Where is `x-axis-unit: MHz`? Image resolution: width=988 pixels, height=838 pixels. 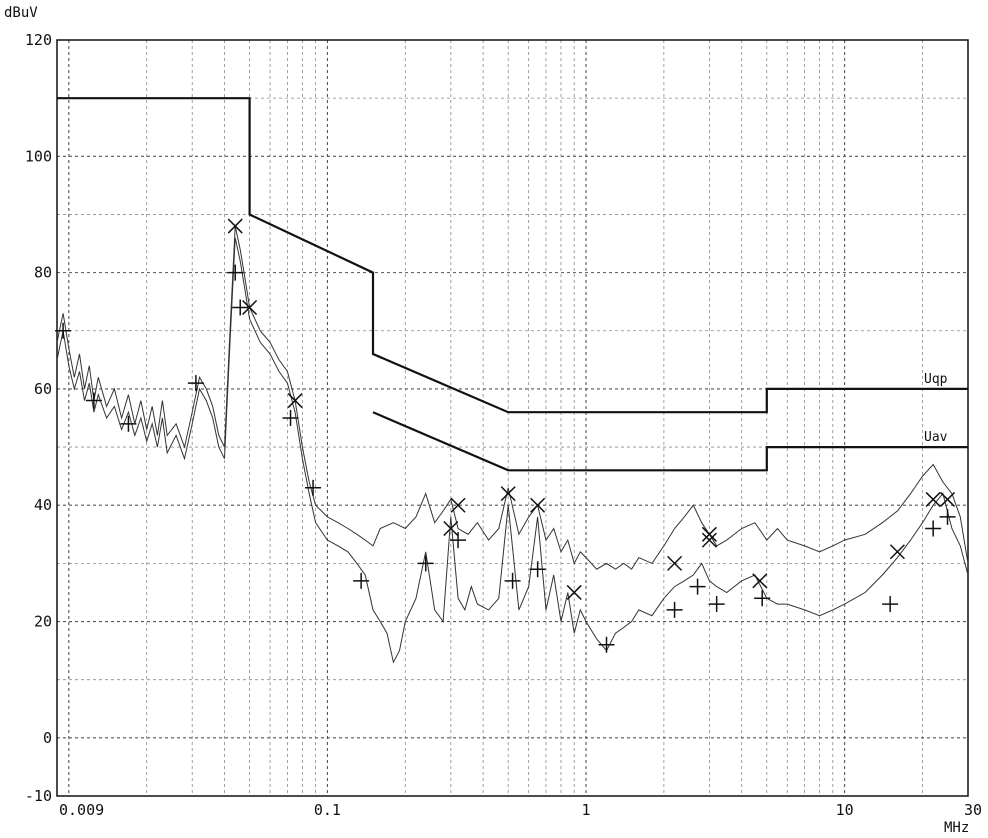
x-axis-unit: MHz is located at coordinates (956, 828).